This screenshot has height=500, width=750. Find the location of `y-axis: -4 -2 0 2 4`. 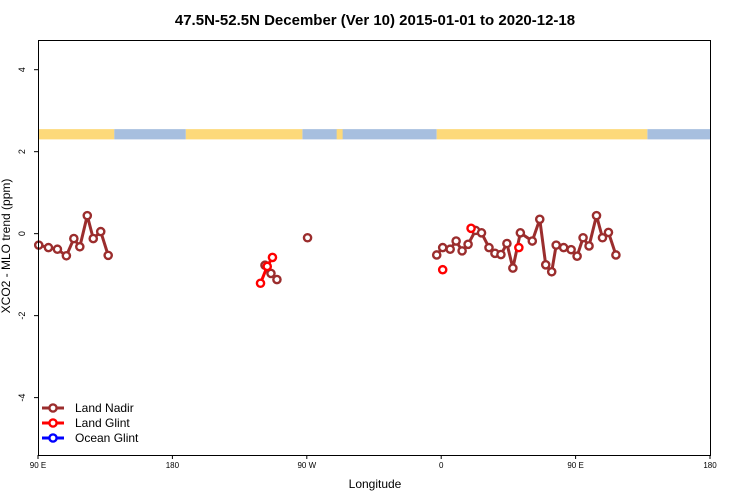

y-axis: -4 -2 0 2 4 is located at coordinates (28, 234).